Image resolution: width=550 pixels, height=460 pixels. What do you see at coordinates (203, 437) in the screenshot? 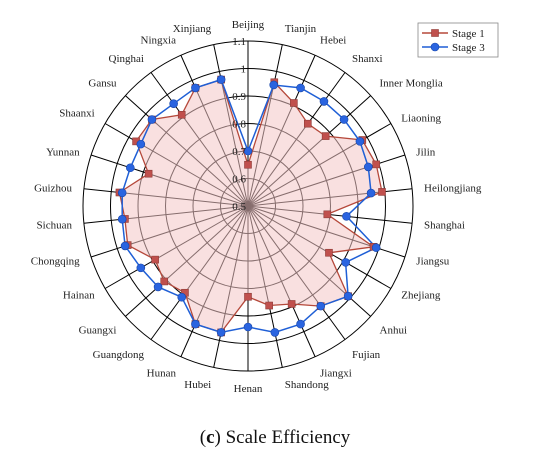
I see `caption-paren-open: (` at bounding box center [203, 437].